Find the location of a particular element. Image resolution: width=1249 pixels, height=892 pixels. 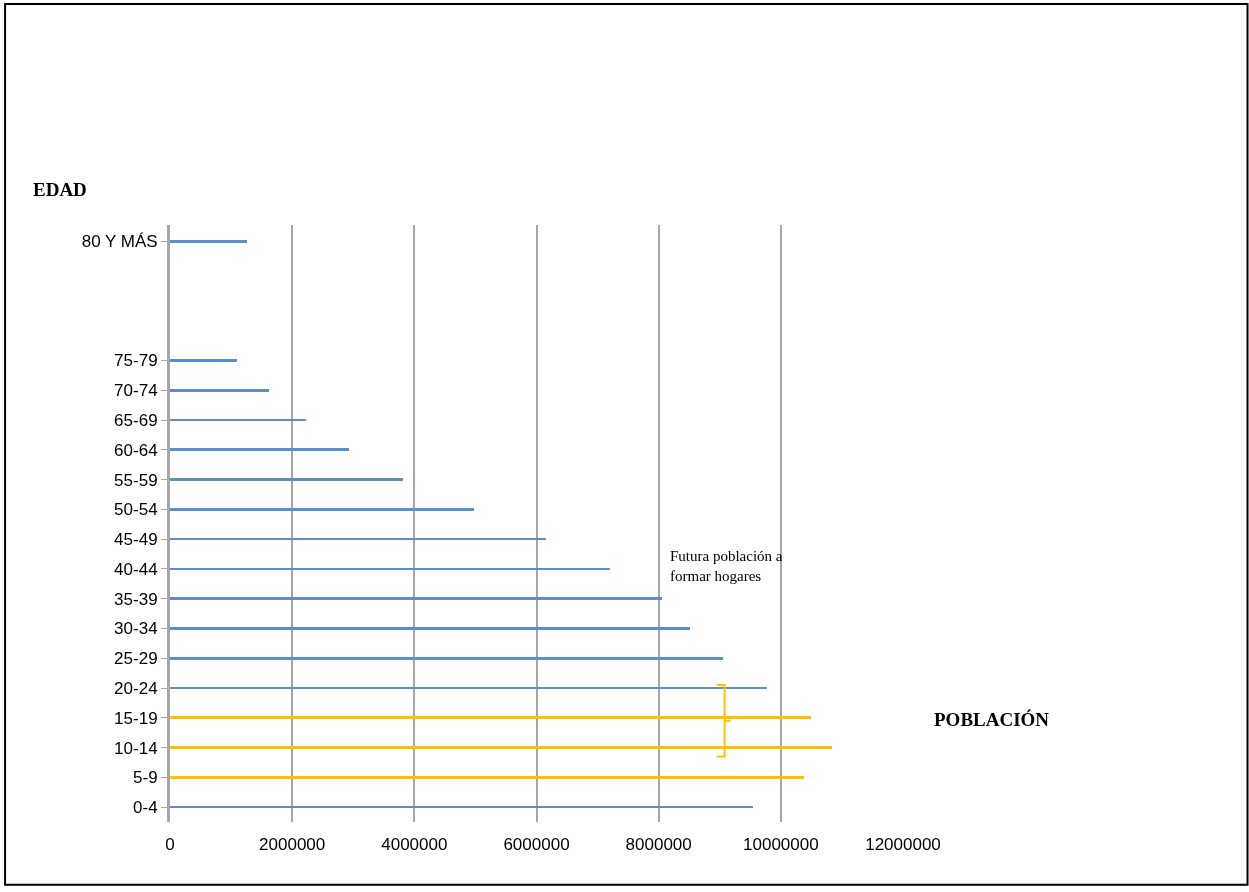

x-tick-label: 8000000 is located at coordinates (658, 844).